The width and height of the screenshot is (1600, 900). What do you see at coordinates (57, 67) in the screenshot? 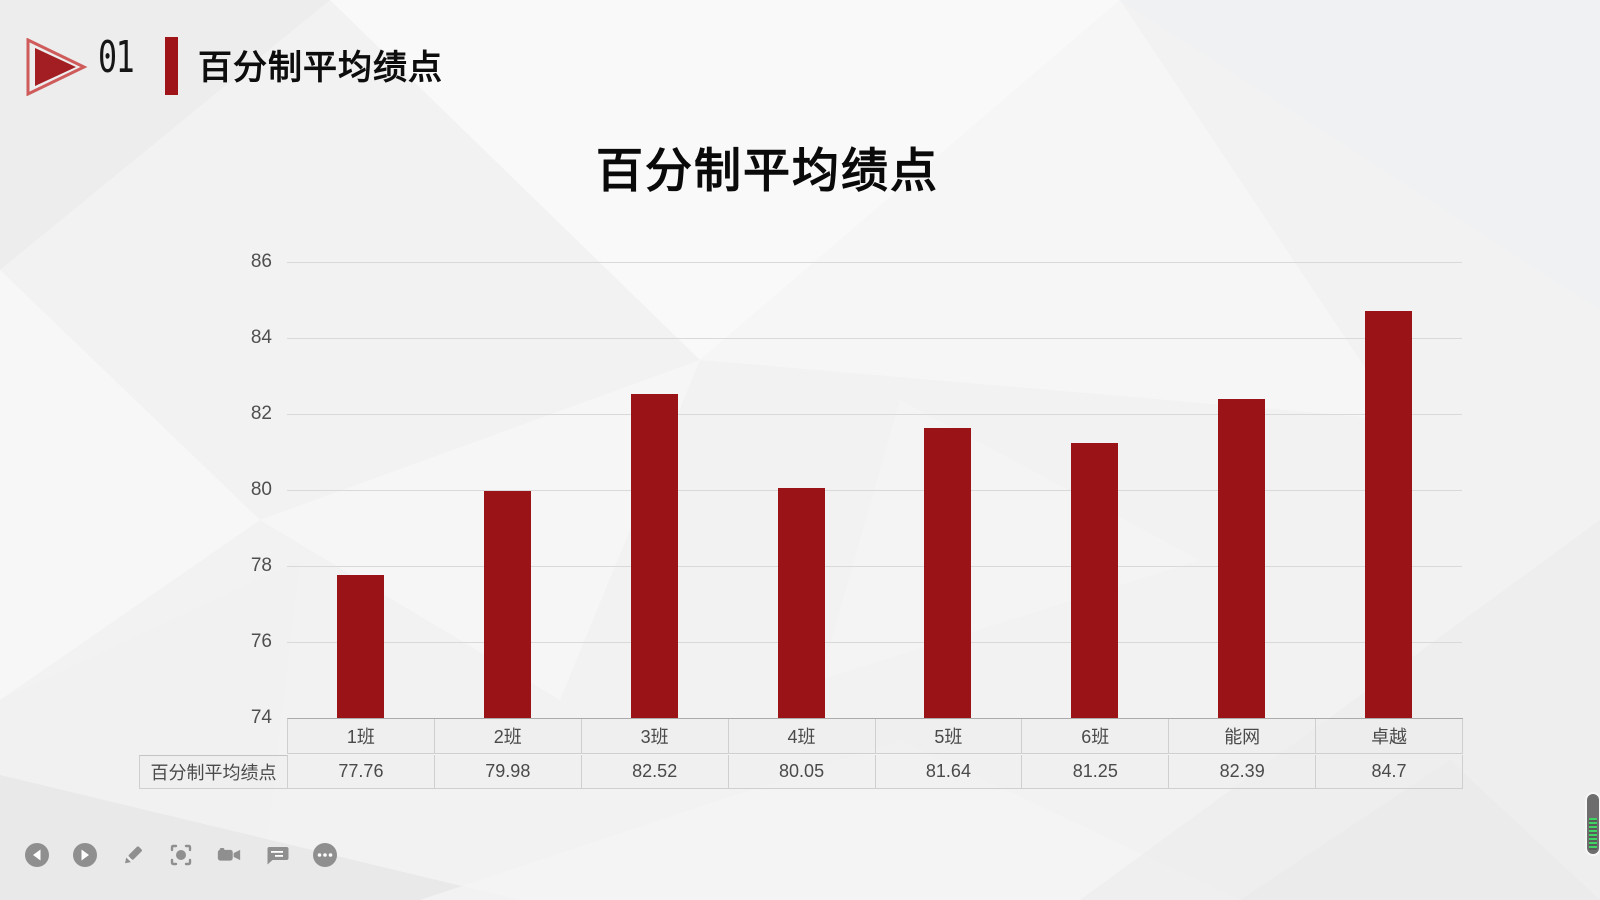
I see `play-triangle-logo-icon` at bounding box center [57, 67].